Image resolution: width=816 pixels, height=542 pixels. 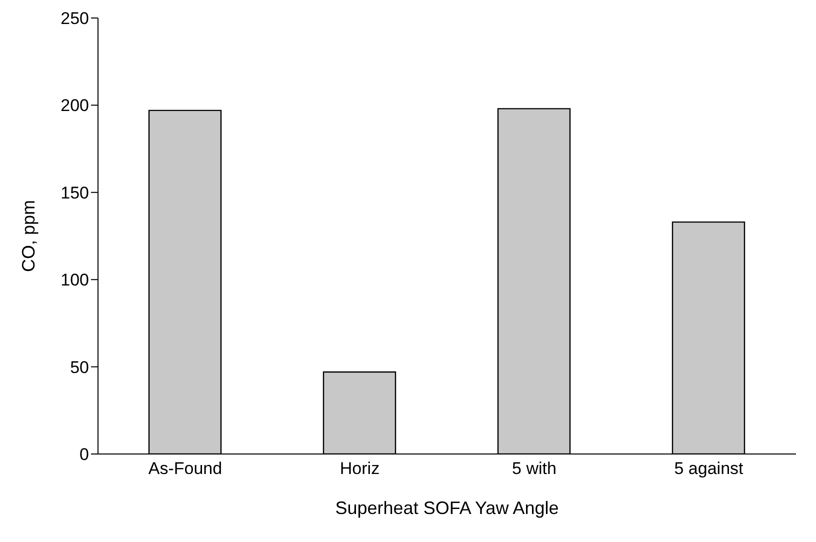 What do you see at coordinates (534, 468) in the screenshot?
I see `x-tick-label: 5 with` at bounding box center [534, 468].